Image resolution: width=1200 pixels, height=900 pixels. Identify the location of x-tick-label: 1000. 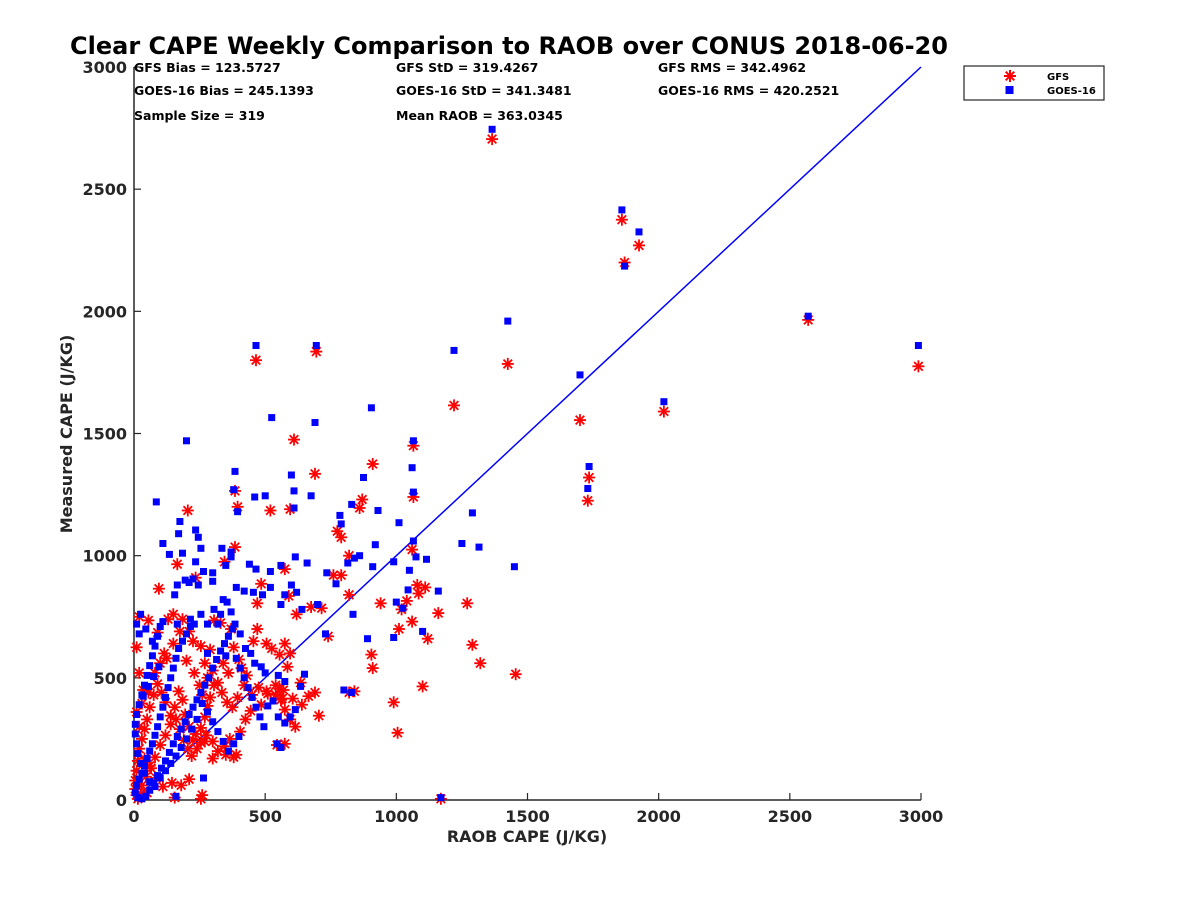
(396, 816).